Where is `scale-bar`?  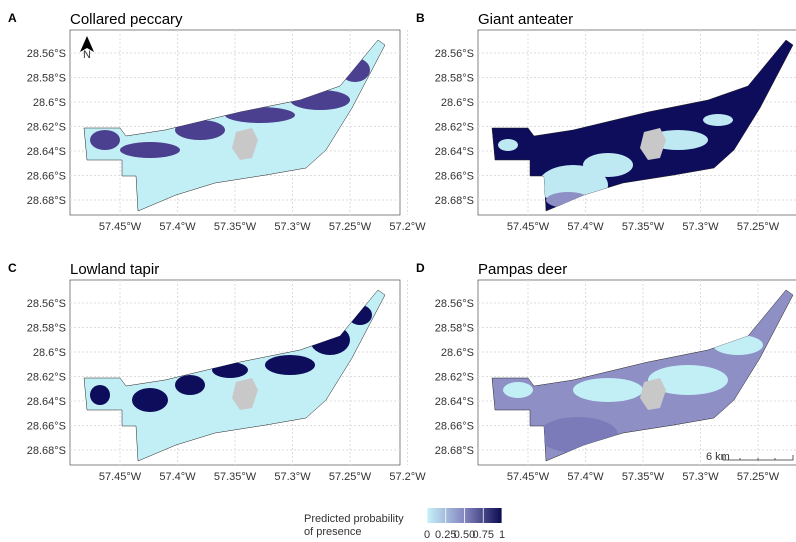
scale-bar is located at coordinates (758, 458).